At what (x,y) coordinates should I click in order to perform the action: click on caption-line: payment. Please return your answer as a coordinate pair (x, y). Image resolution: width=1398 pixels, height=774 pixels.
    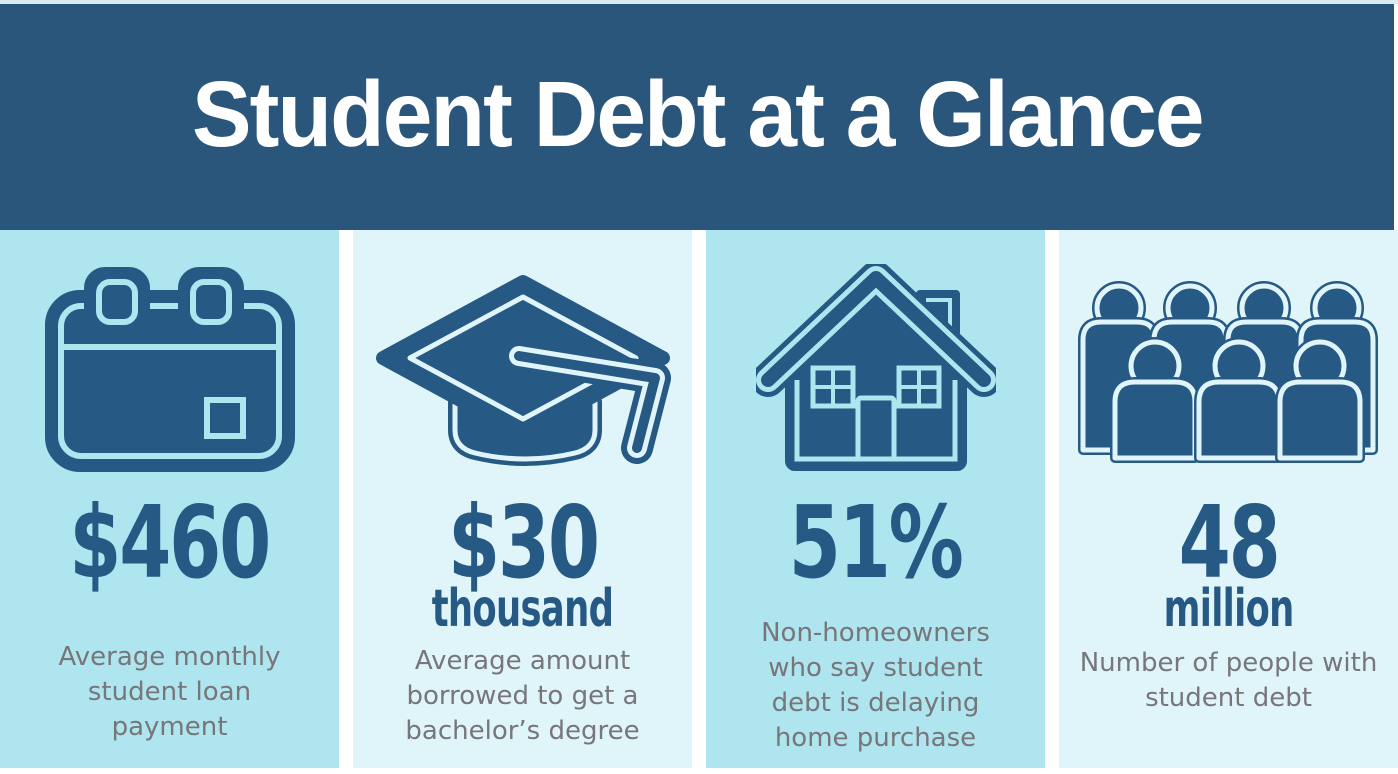
    Looking at the image, I should click on (169, 727).